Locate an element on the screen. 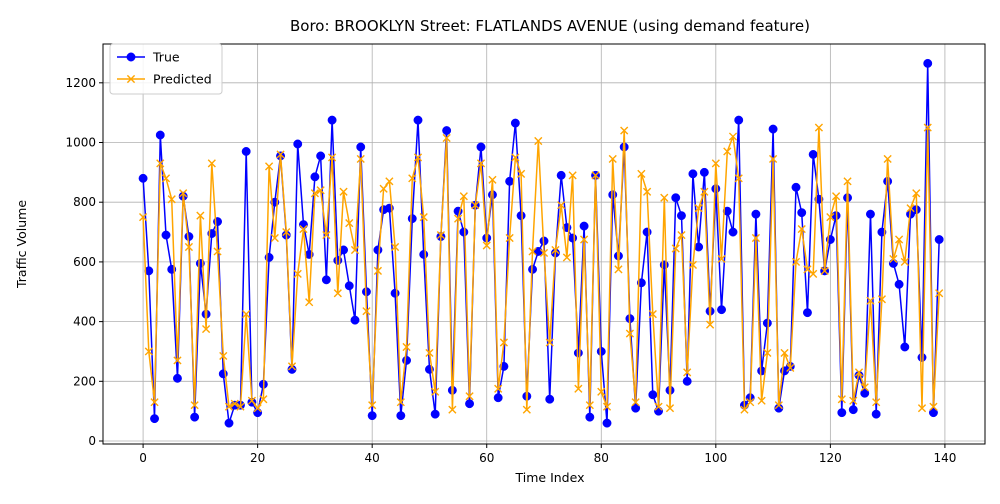 The width and height of the screenshot is (1000, 504). legend-entry-predicted: Predicted is located at coordinates (164, 79).